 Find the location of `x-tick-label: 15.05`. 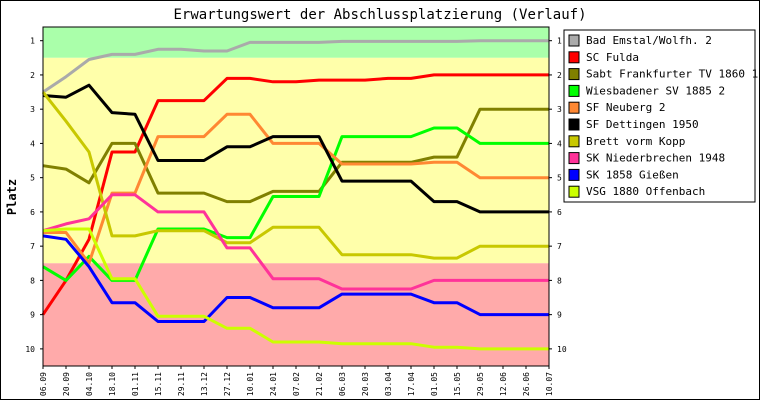

x-tick-label: 15.05 is located at coordinates (457, 384).